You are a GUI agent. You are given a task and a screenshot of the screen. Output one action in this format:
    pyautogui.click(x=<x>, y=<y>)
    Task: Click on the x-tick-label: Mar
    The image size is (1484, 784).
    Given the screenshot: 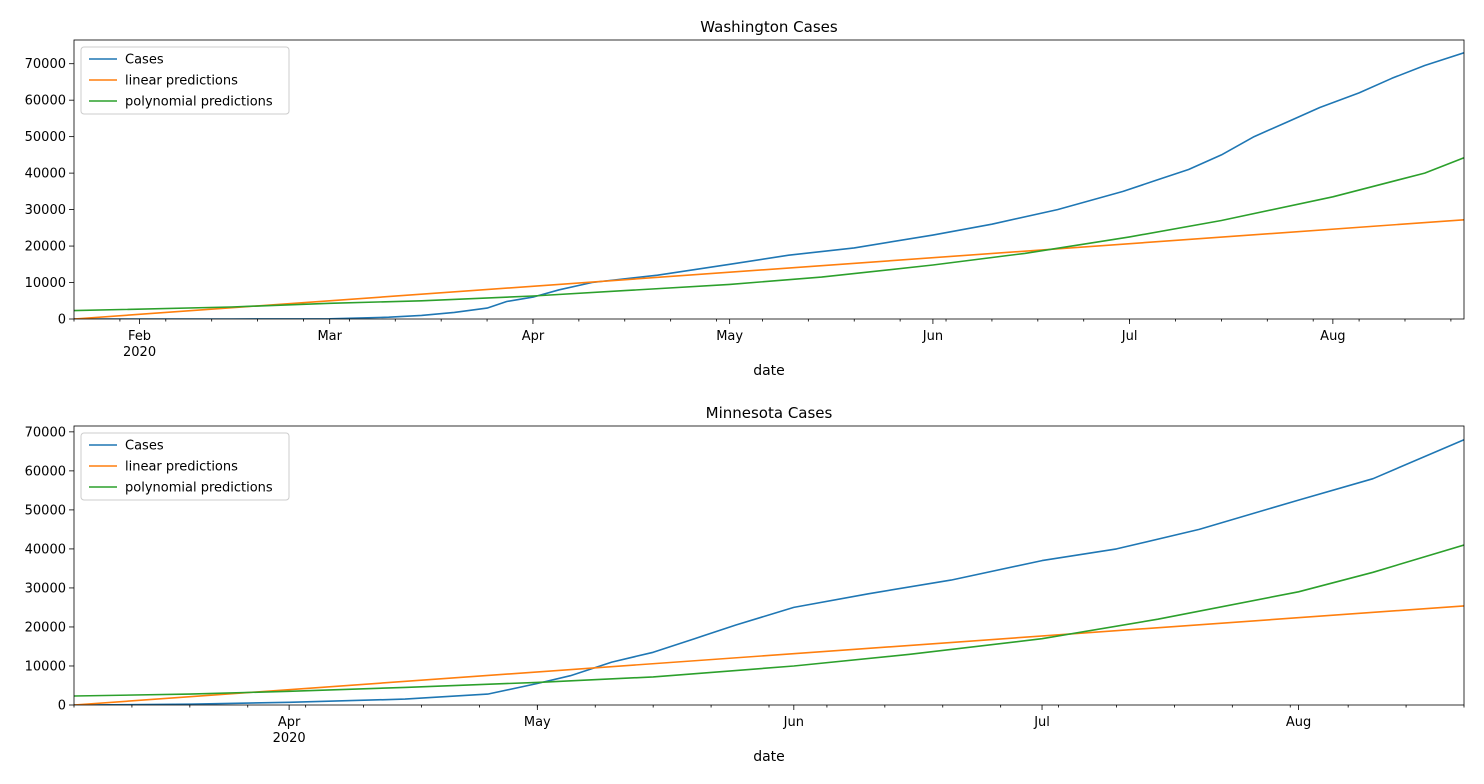 What is the action you would take?
    pyautogui.click(x=329, y=336)
    